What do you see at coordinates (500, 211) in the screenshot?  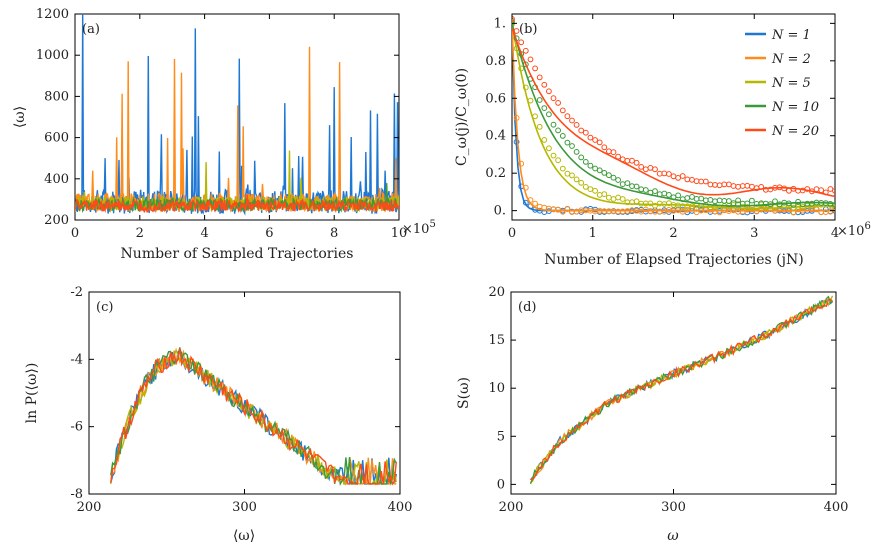 I see `panel-b-ytick-label: 0.` at bounding box center [500, 211].